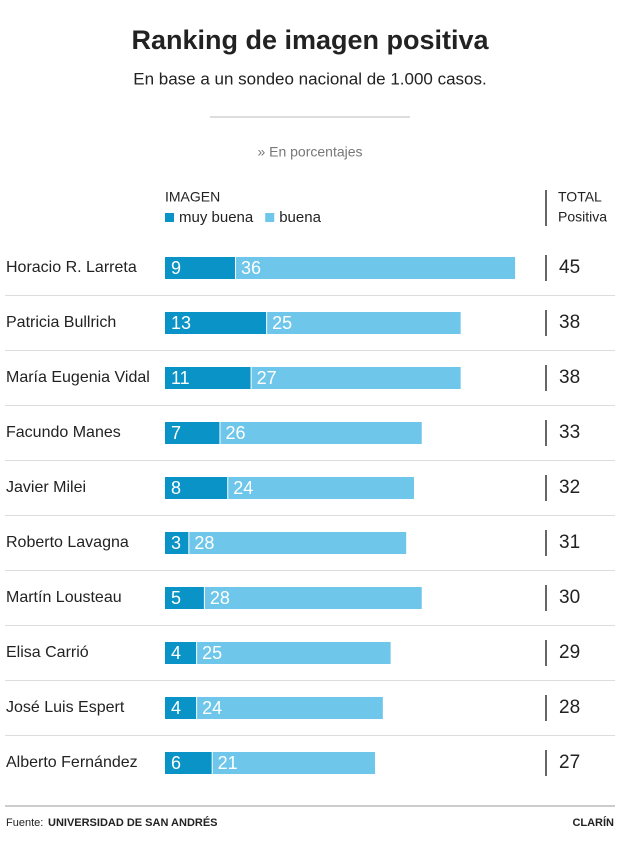  What do you see at coordinates (71, 267) in the screenshot?
I see `category-label: Horacio R. Larreta` at bounding box center [71, 267].